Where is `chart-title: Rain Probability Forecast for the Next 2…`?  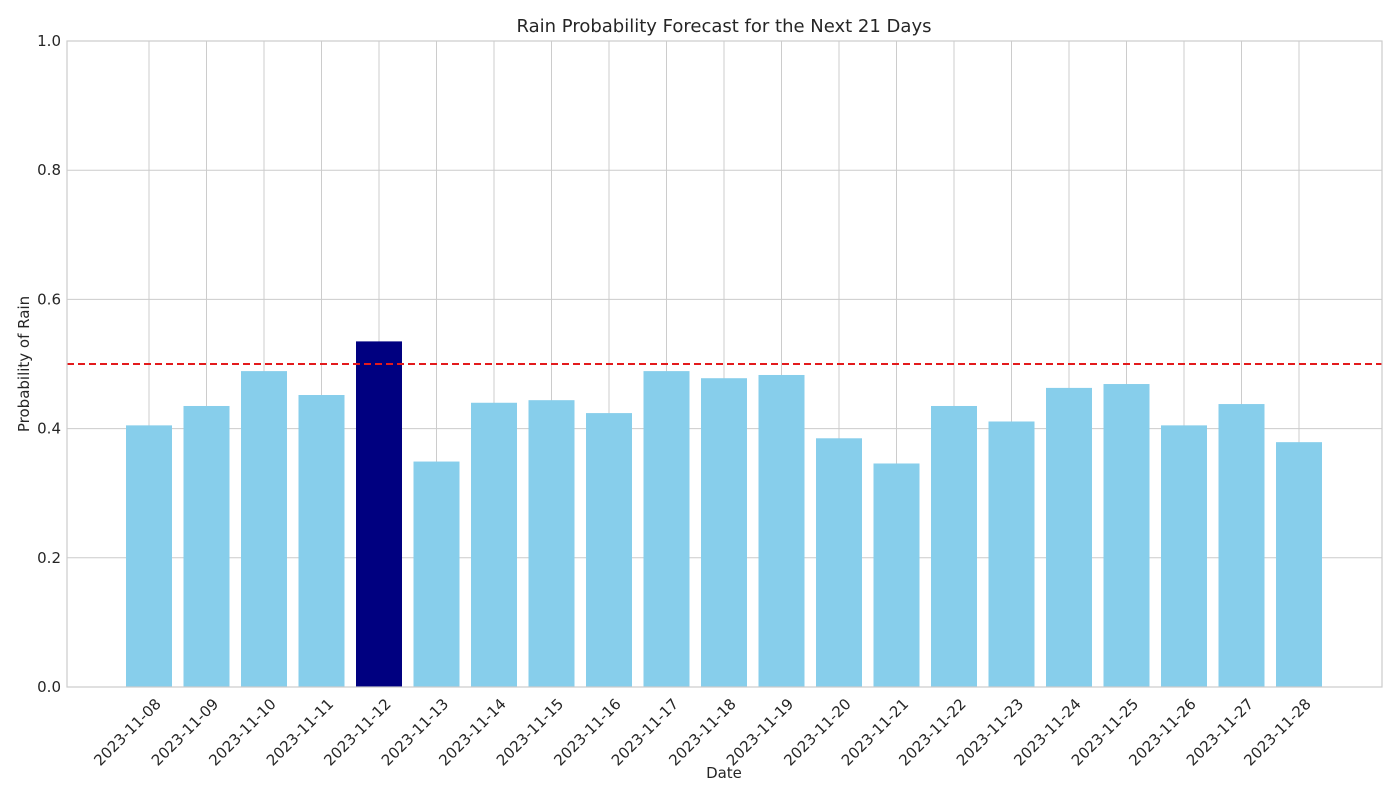 chart-title: Rain Probability Forecast for the Next 2… is located at coordinates (724, 26).